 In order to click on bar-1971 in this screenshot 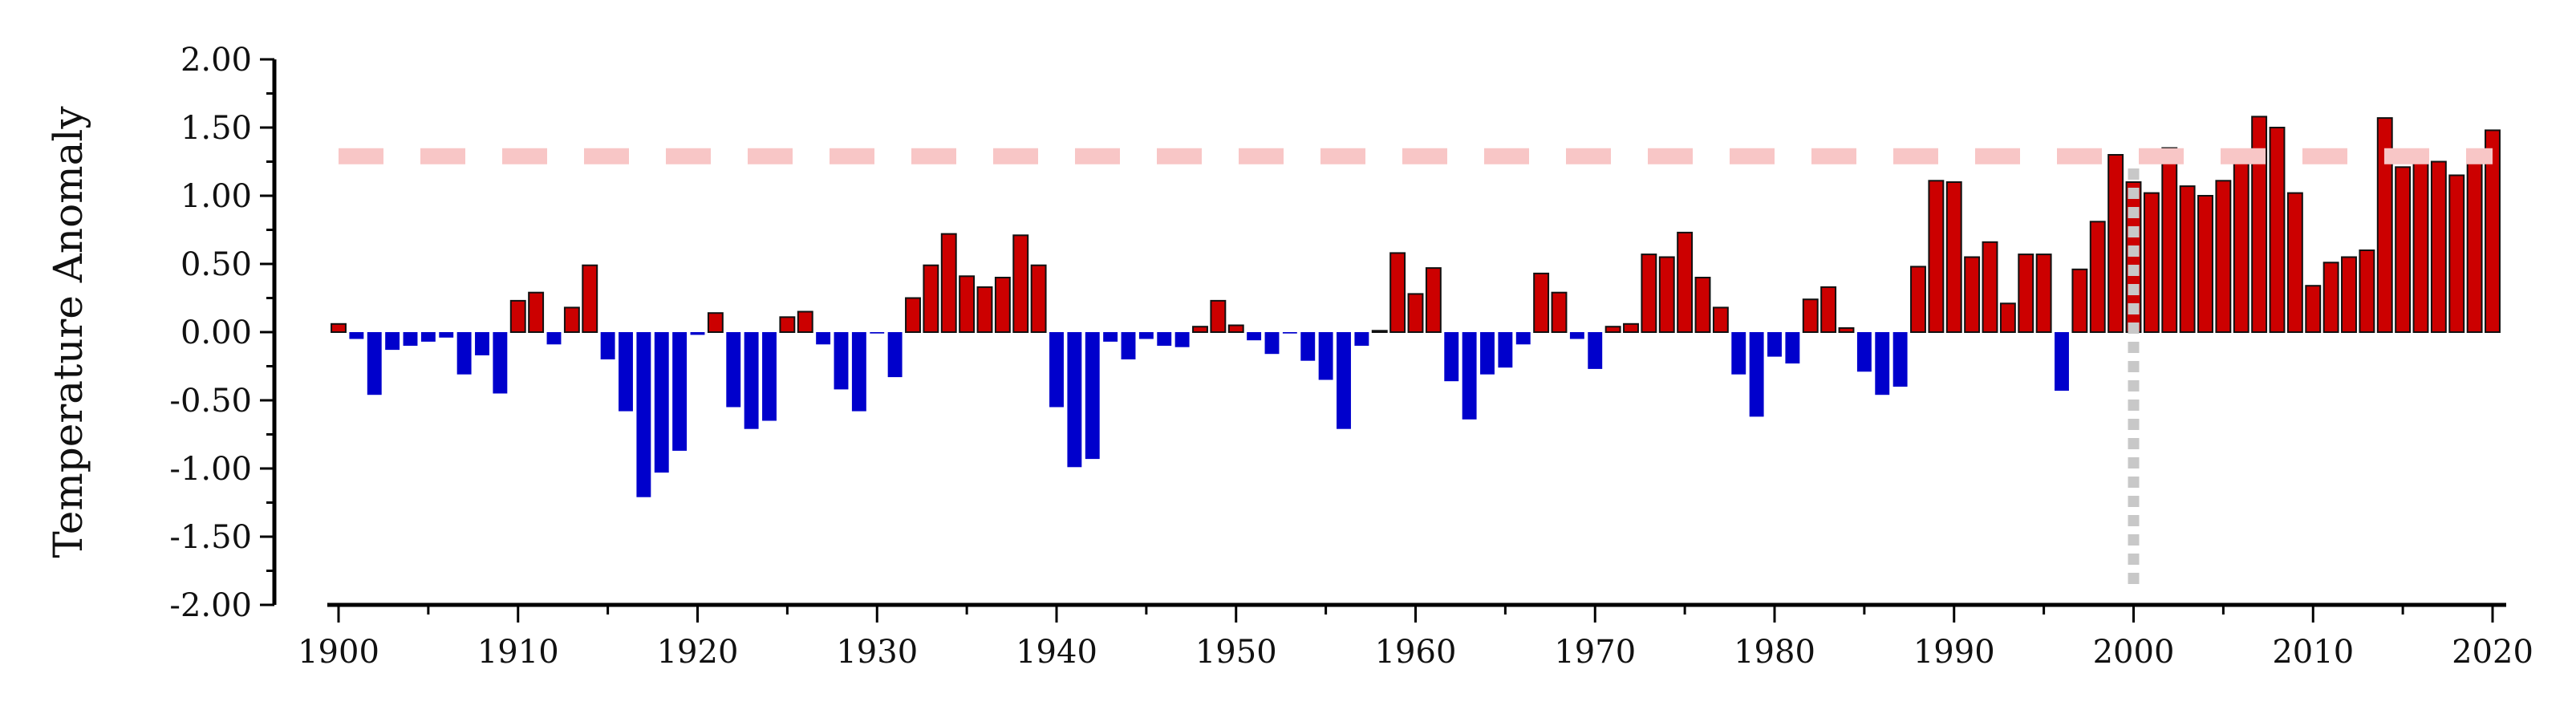, I will do `click(1612, 330)`.